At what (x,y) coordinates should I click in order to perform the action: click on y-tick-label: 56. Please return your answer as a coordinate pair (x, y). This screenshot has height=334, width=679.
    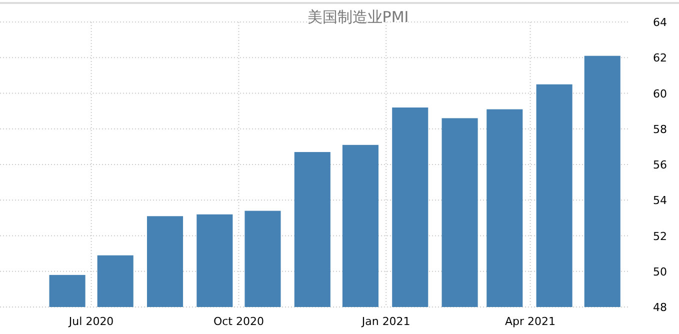
    Looking at the image, I should click on (660, 165).